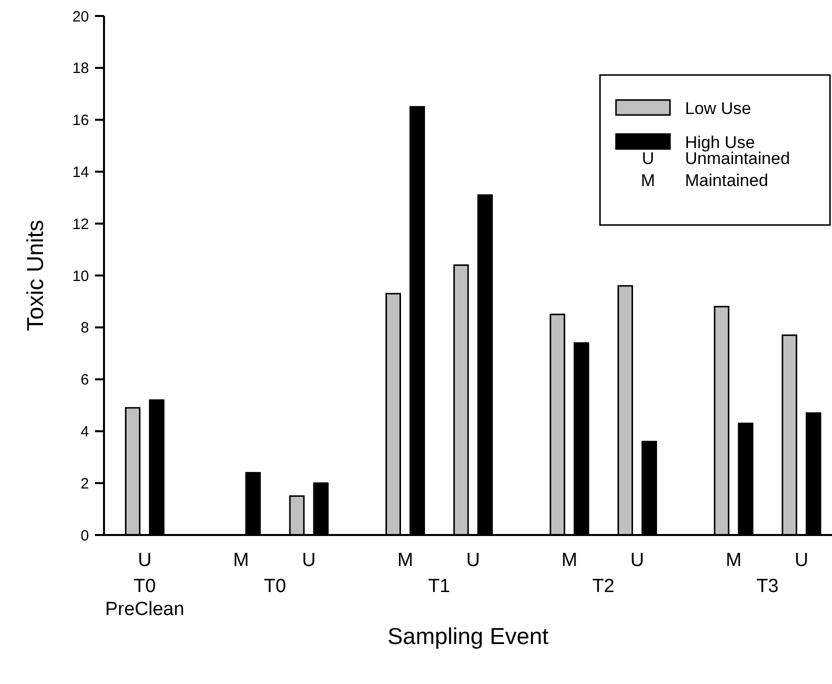  Describe the element at coordinates (80, 121) in the screenshot. I see `y-tick-label: 16` at that location.